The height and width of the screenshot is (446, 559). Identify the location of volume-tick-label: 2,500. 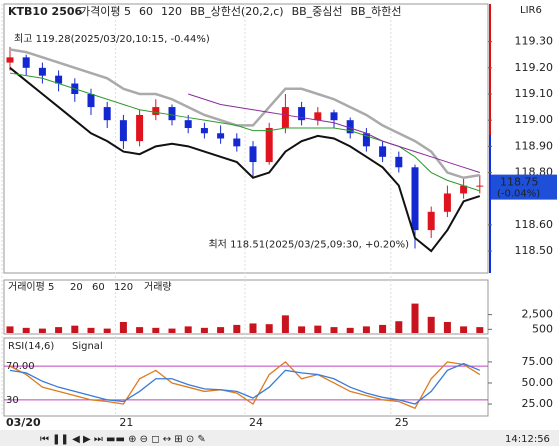
(538, 314).